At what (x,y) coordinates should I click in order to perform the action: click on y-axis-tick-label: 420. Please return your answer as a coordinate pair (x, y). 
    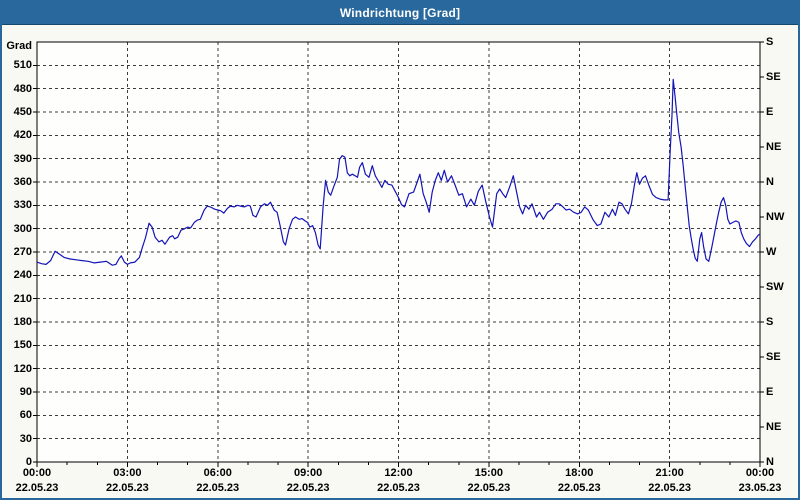
    Looking at the image, I should click on (22, 135).